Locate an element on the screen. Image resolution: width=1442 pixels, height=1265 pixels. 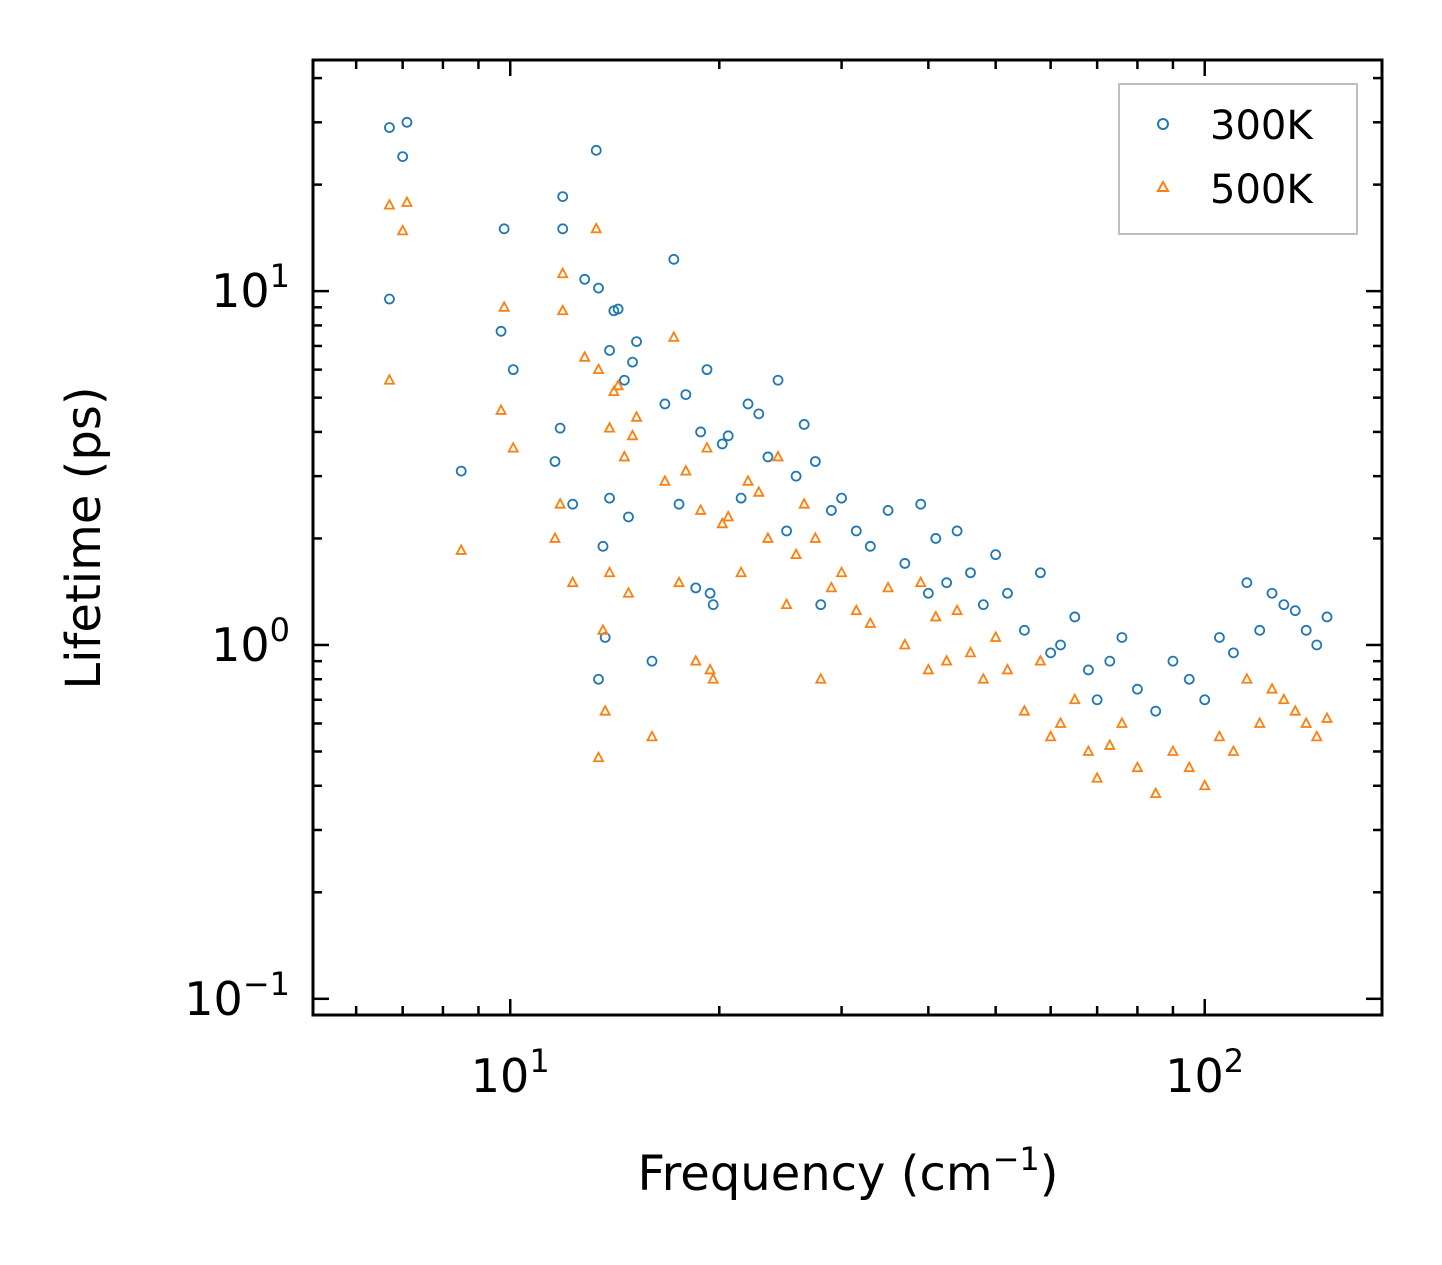
legend-box is located at coordinates (1238, 159).